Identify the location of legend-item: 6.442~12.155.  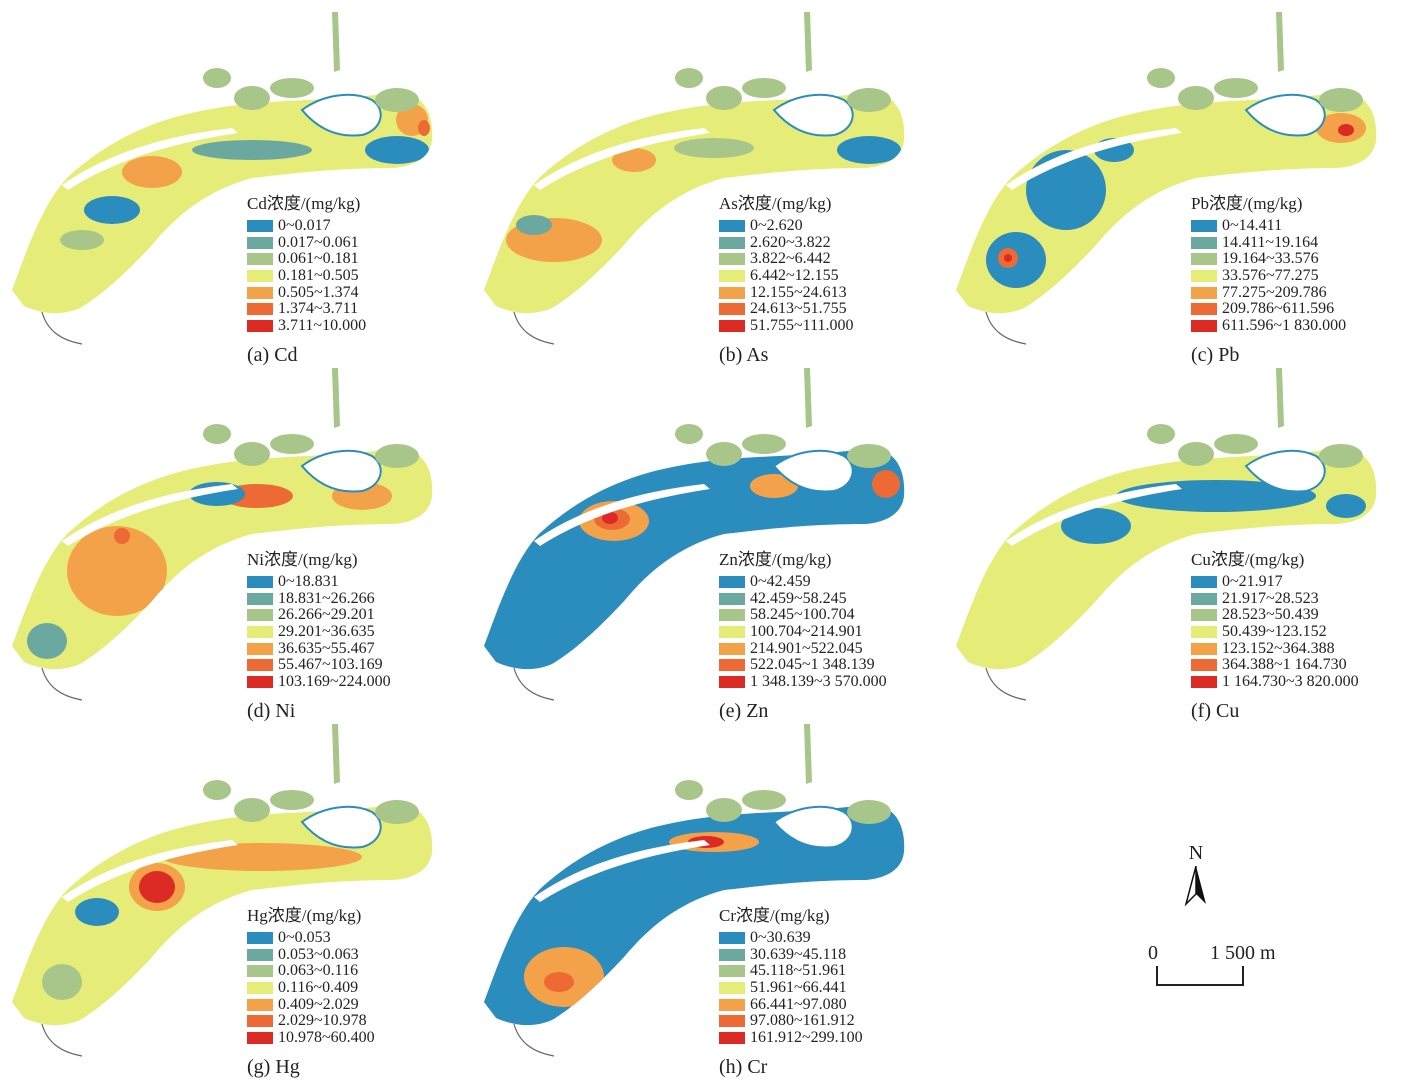
(829, 276).